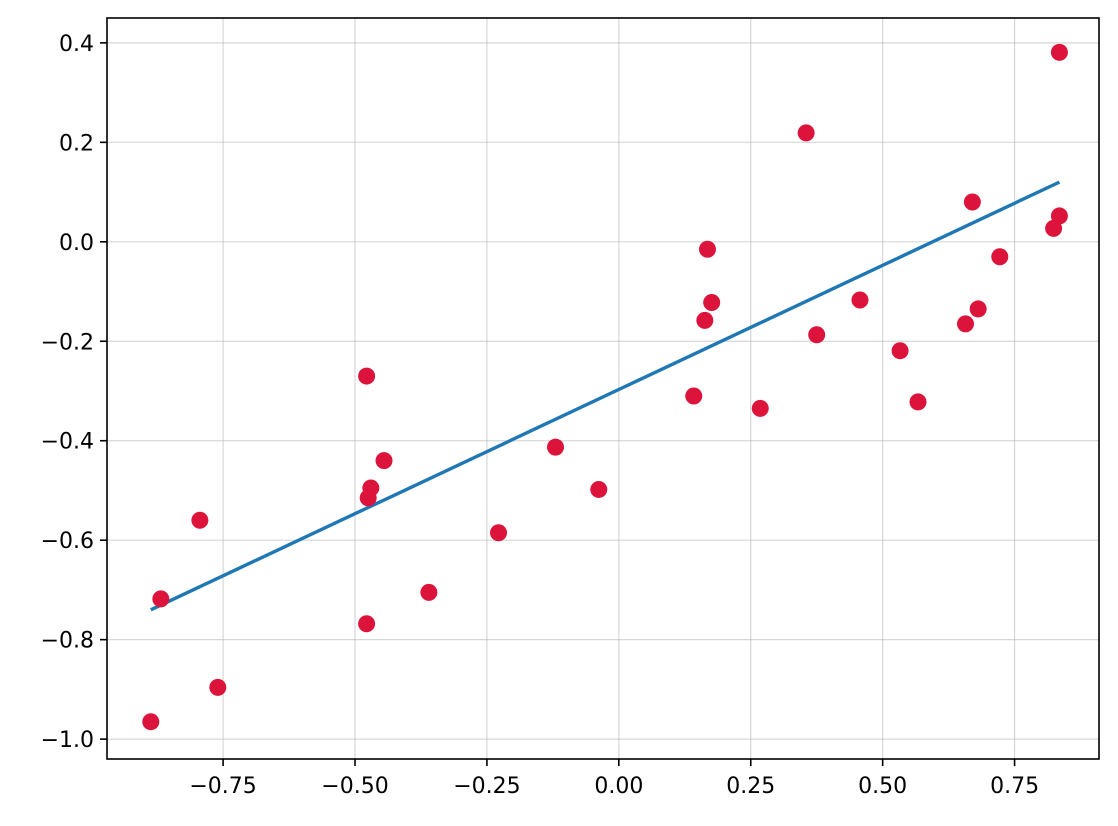  What do you see at coordinates (1014, 786) in the screenshot?
I see `x-tick-label: 0.75` at bounding box center [1014, 786].